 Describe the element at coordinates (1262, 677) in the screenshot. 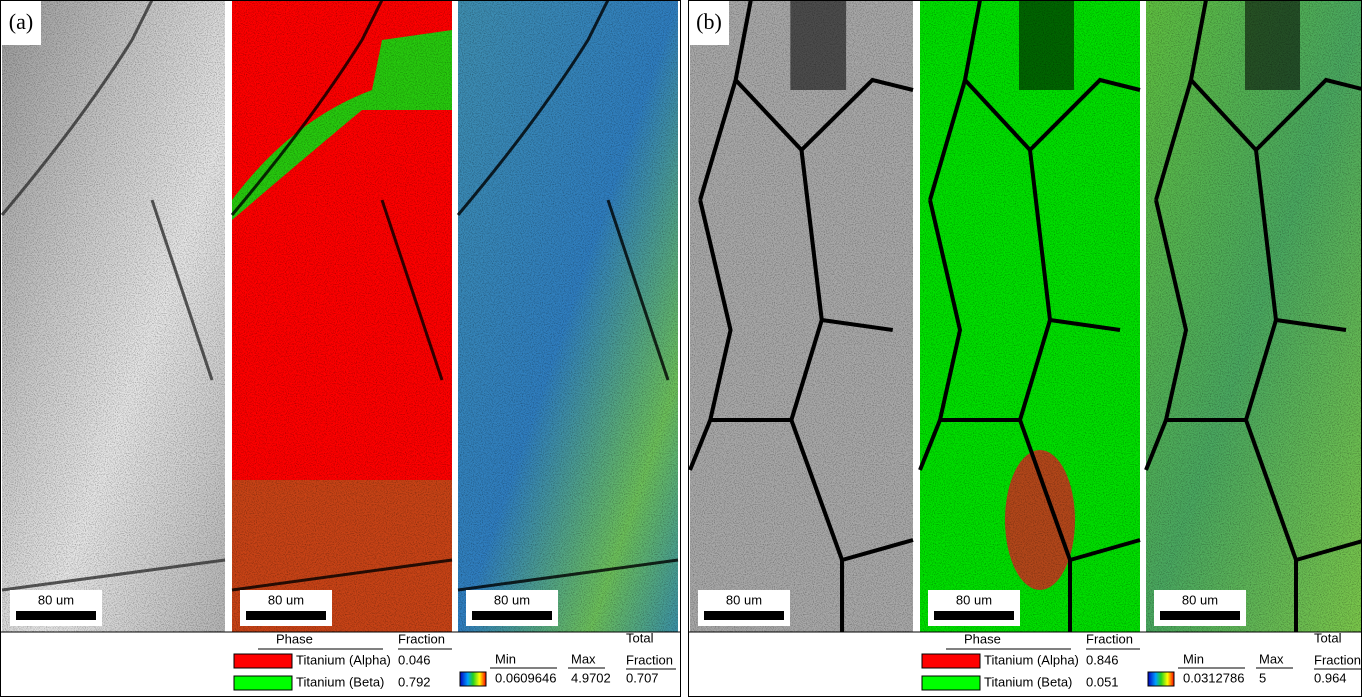

I see `max-value: 5` at that location.